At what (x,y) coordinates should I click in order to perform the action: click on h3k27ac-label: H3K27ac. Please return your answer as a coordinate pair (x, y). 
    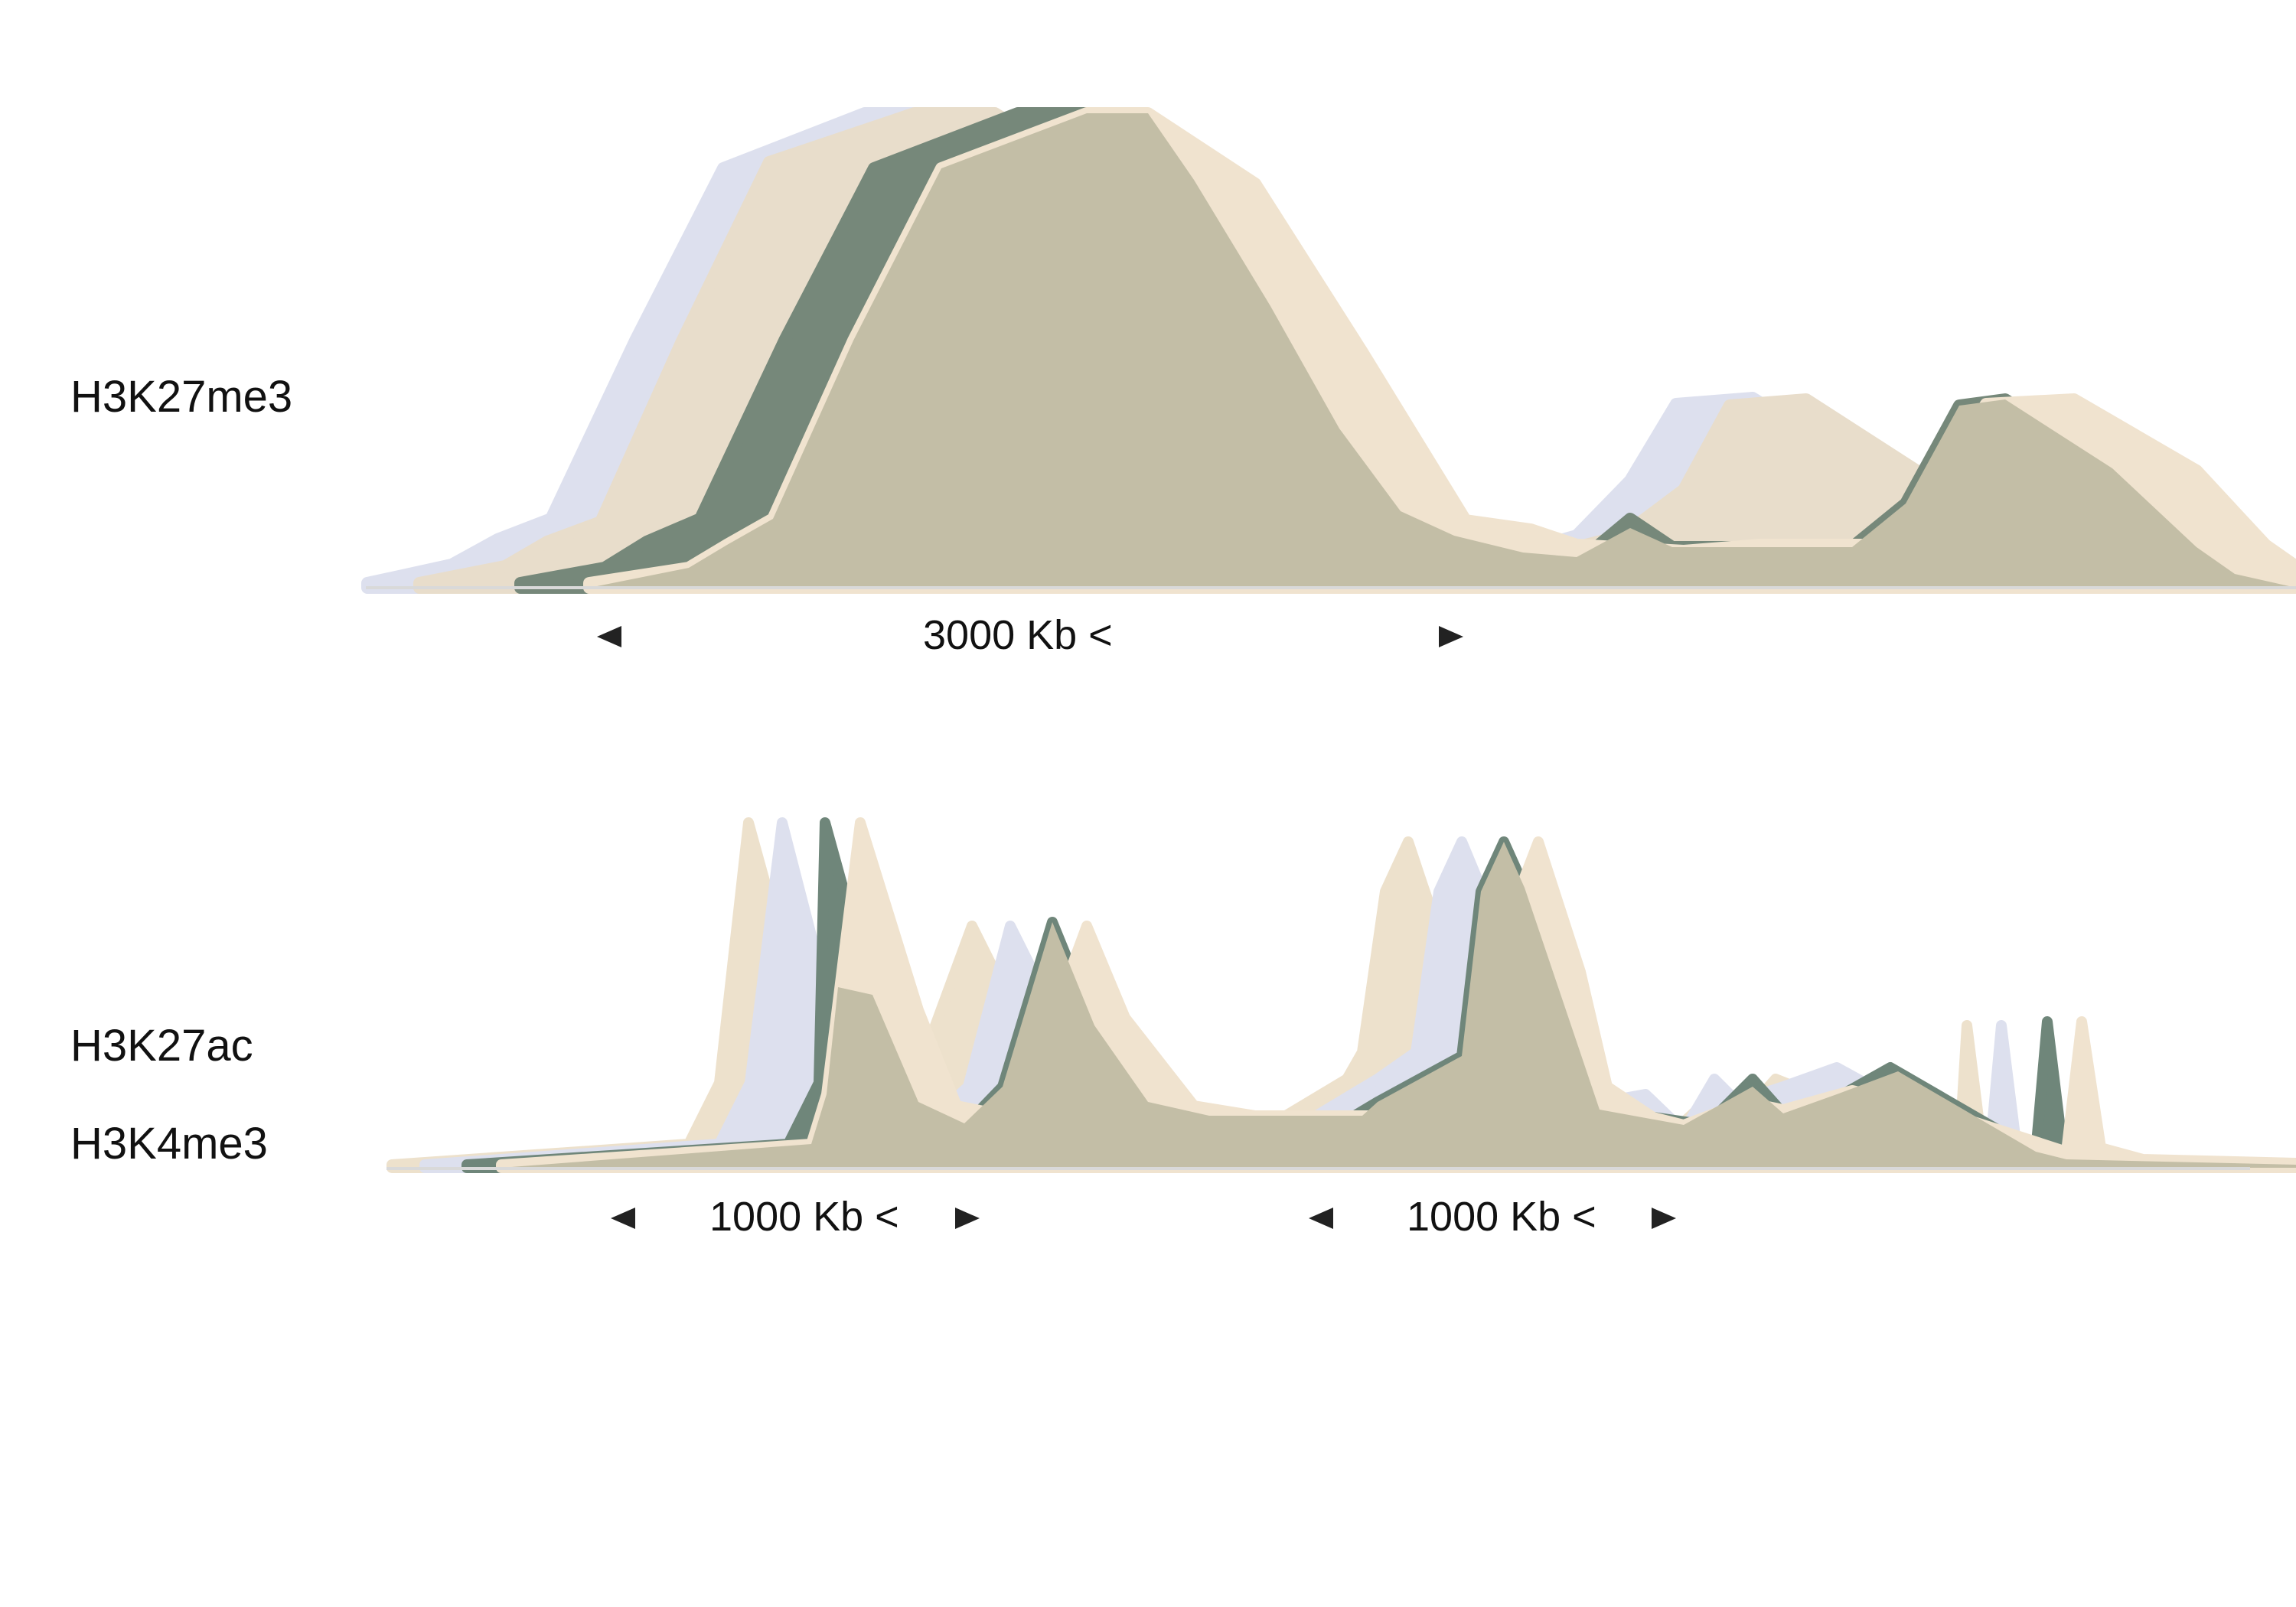
    Looking at the image, I should click on (161, 1046).